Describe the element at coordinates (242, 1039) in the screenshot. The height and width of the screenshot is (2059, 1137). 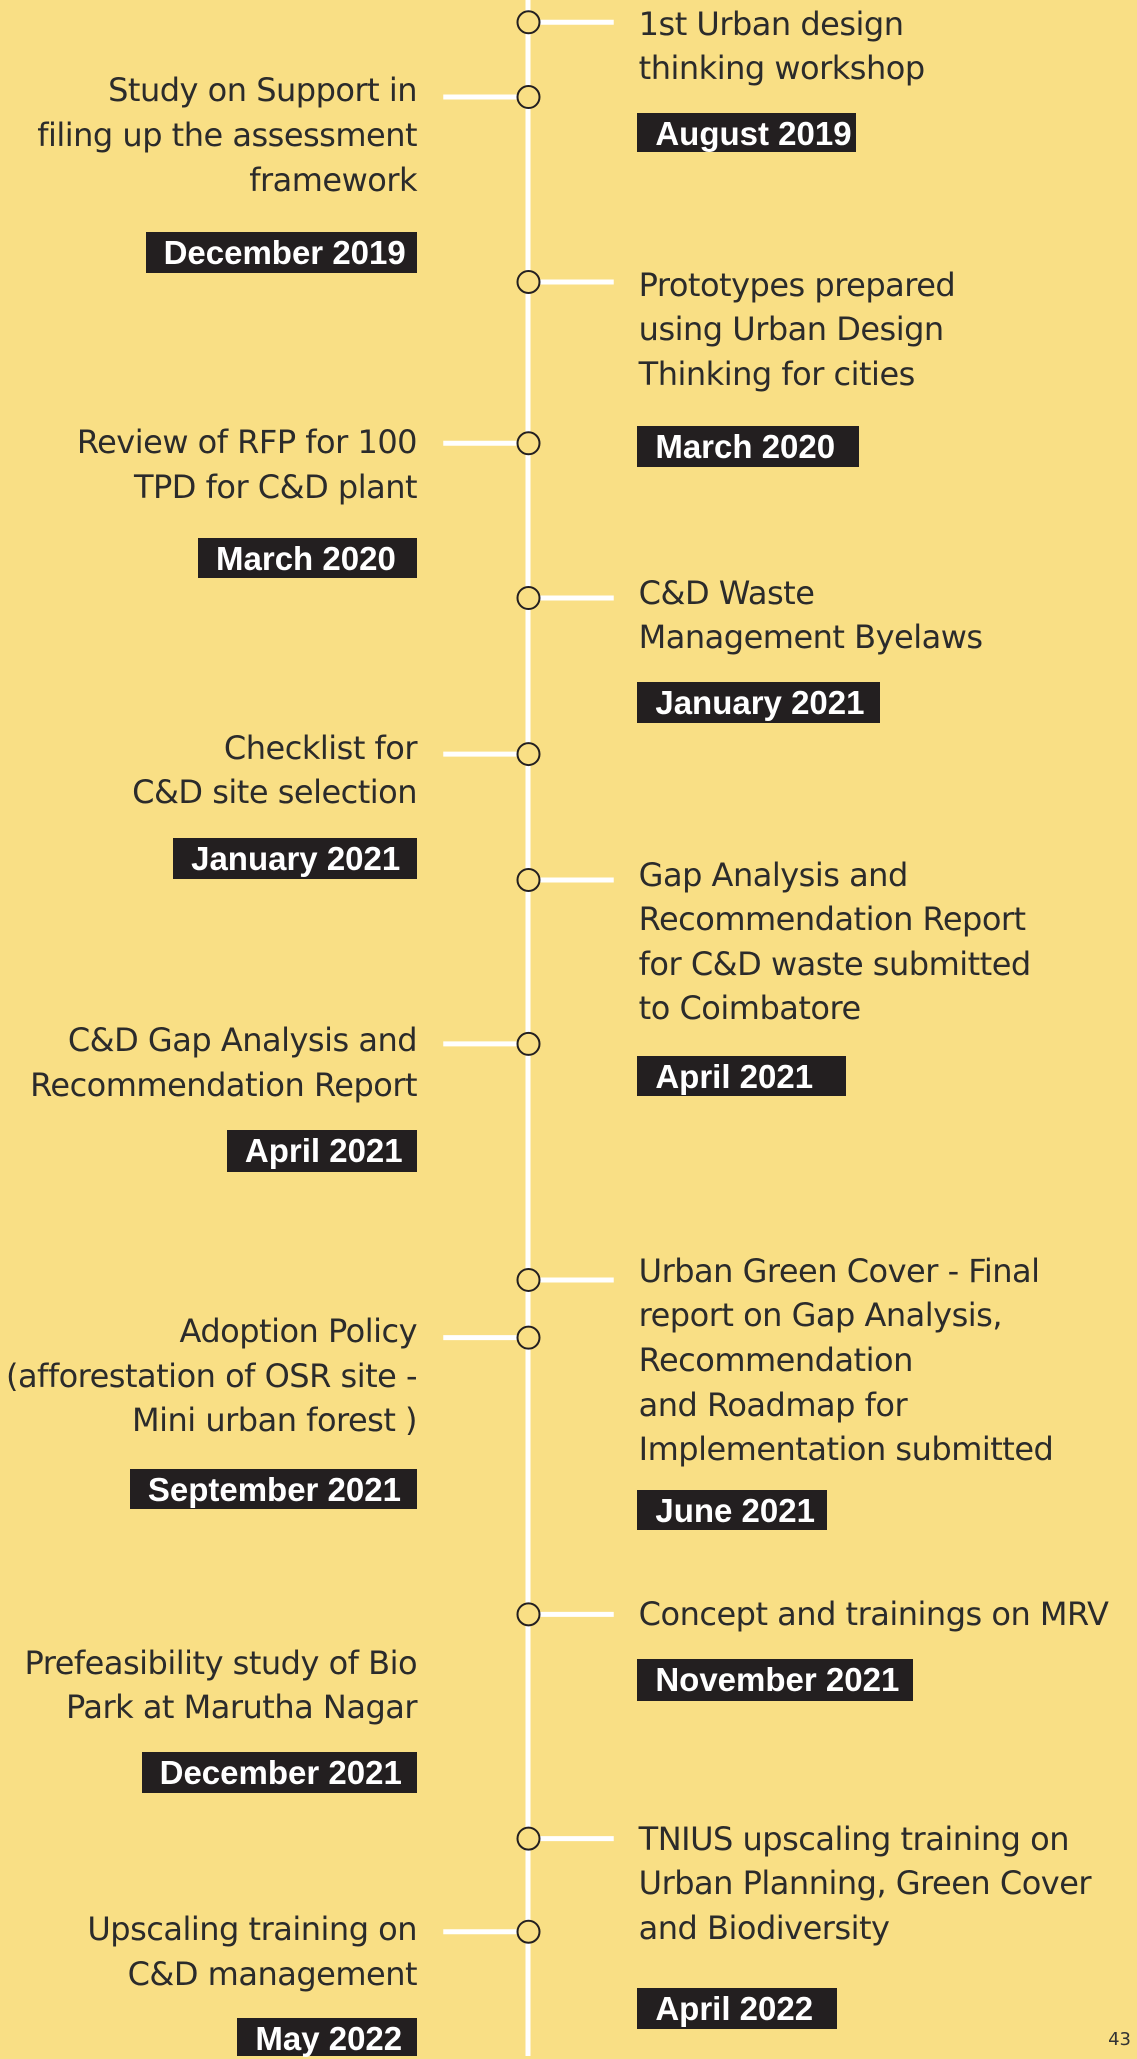
I see `event-text: C&D Gap Analysis and` at that location.